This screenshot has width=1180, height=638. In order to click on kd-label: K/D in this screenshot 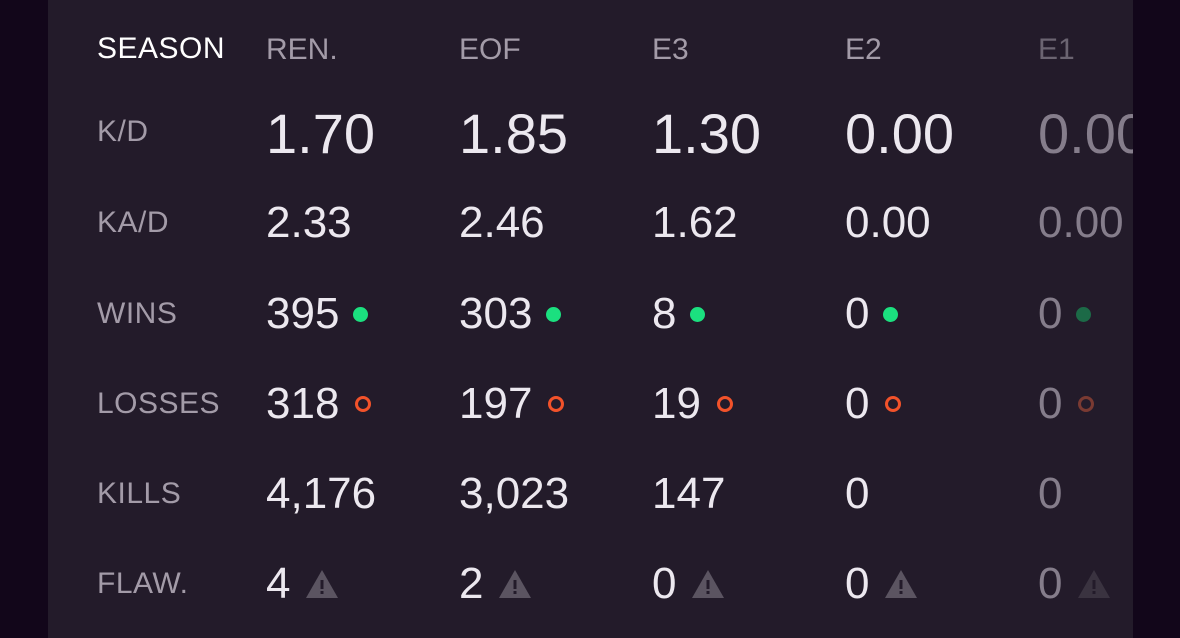, I will do `click(123, 131)`.